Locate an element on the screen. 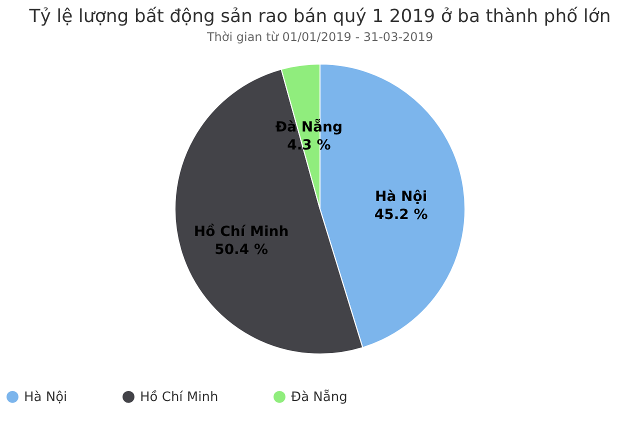 The height and width of the screenshot is (427, 640). chart-title: Tỷ lệ lượng bất động sản rao bán quý 1 2019 ở ba thành phố lớn is located at coordinates (319, 16).